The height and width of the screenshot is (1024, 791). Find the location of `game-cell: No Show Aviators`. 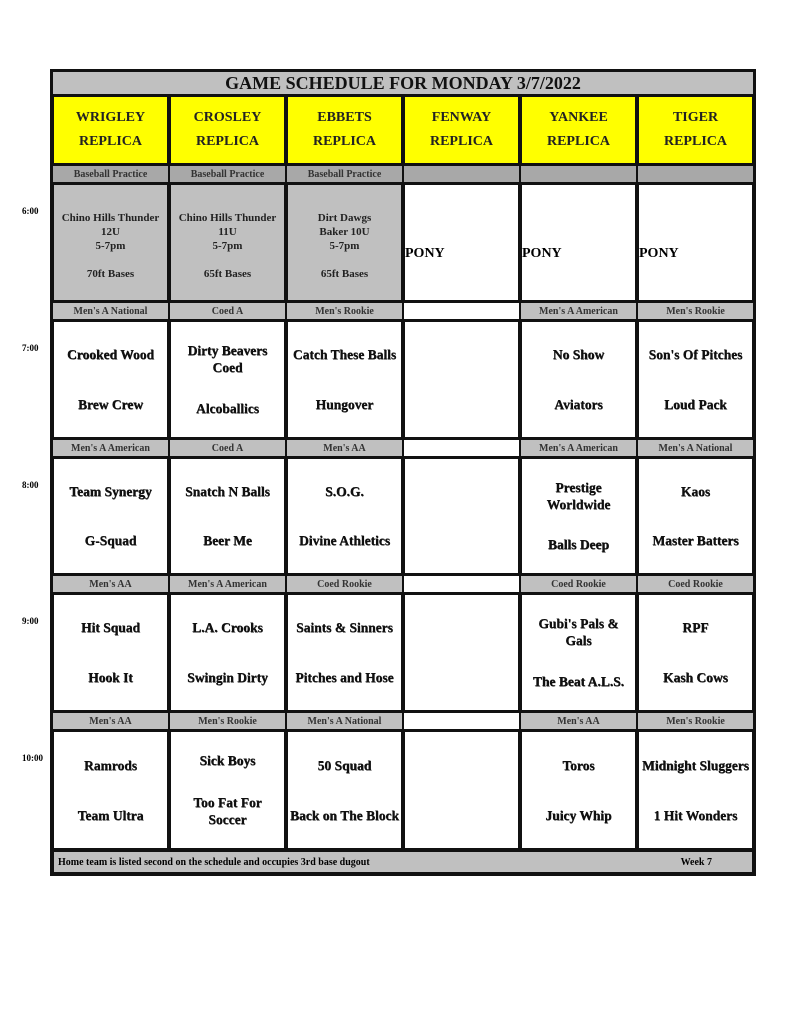

game-cell: No Show Aviators is located at coordinates (578, 379).